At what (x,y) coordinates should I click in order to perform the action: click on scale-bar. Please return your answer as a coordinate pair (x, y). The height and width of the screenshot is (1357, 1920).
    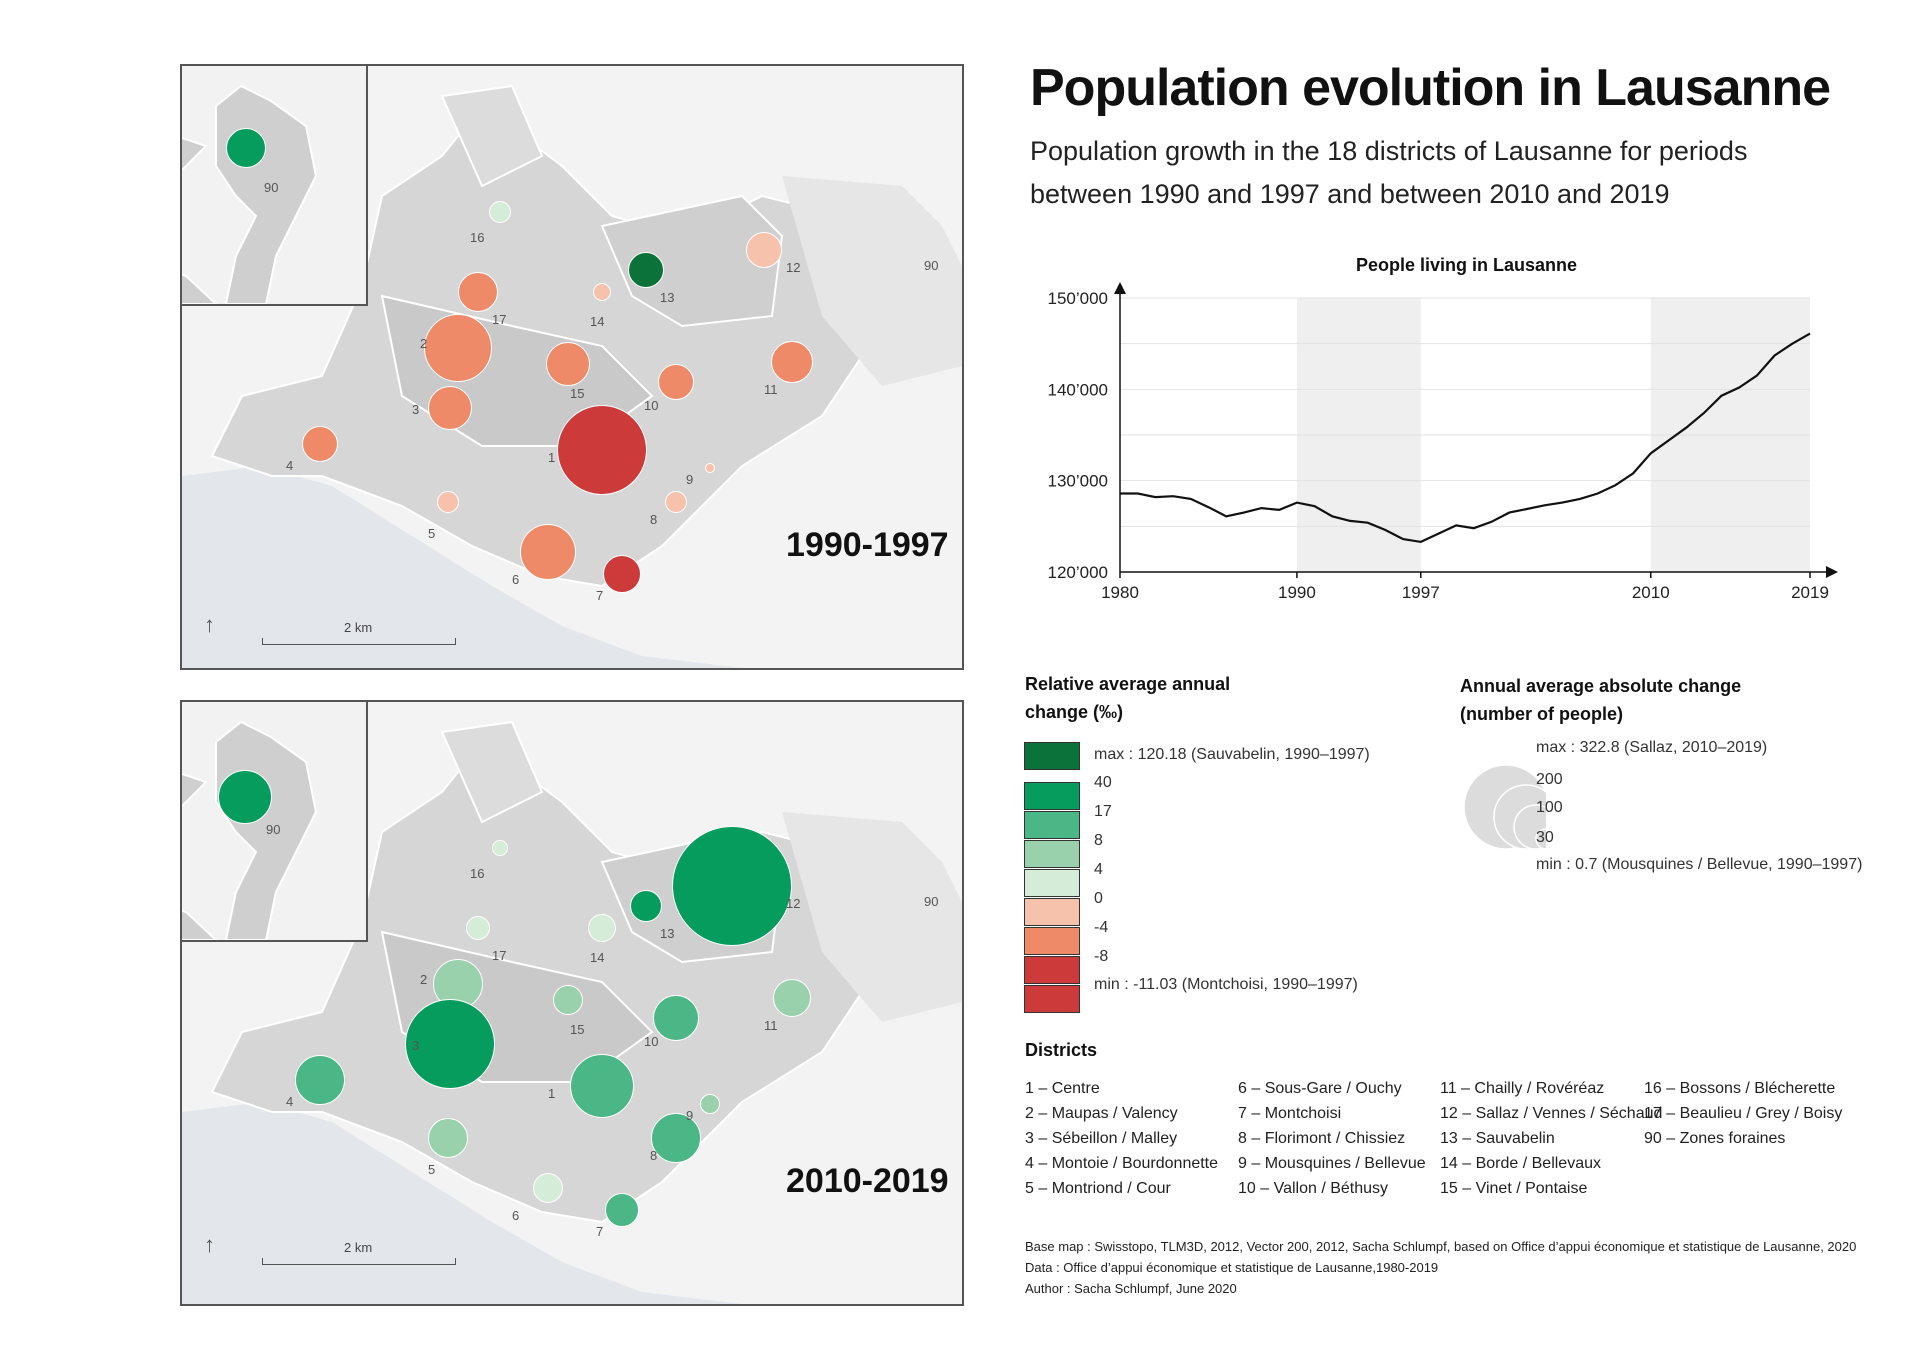
    Looking at the image, I should click on (359, 1261).